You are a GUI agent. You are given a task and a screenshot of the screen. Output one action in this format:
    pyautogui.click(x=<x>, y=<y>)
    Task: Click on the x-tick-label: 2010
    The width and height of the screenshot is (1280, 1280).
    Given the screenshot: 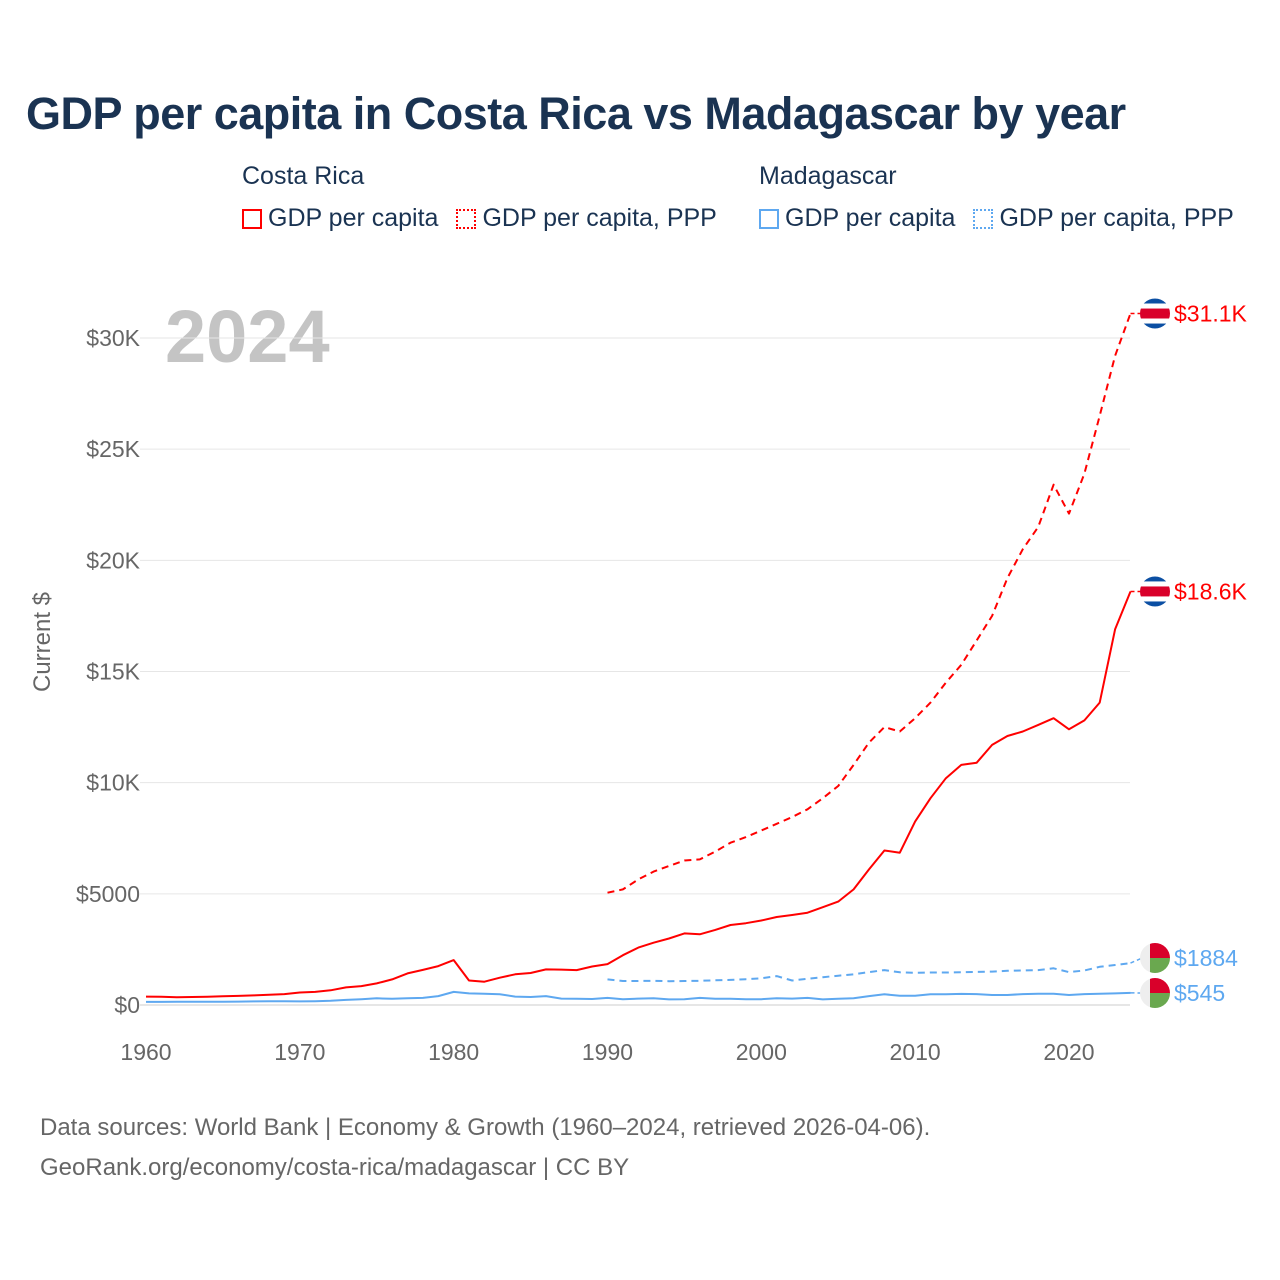 What is the action you would take?
    pyautogui.click(x=915, y=1052)
    